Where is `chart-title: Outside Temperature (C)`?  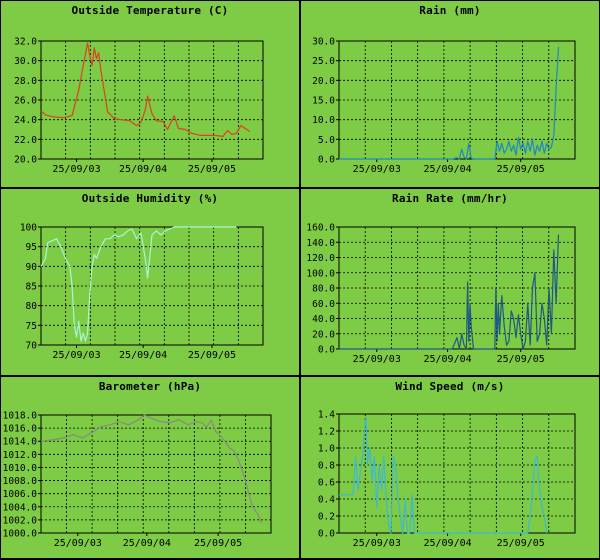
chart-title: Outside Temperature (C) is located at coordinates (150, 10).